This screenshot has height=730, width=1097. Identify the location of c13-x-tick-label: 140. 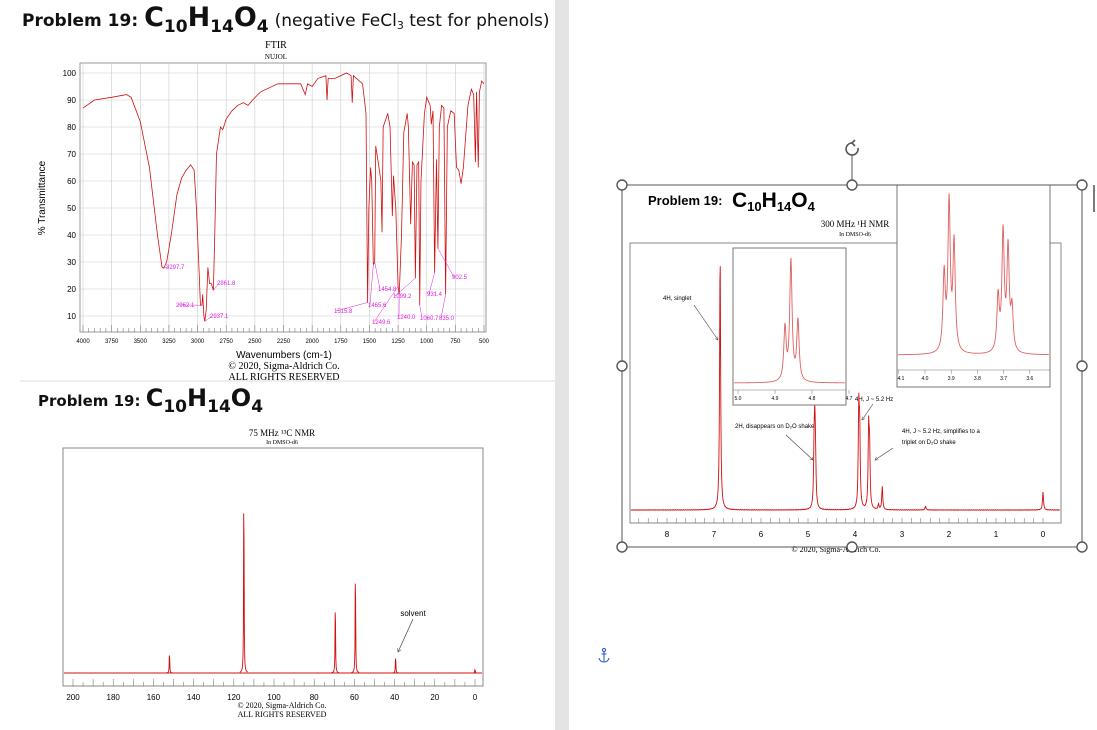
(194, 697).